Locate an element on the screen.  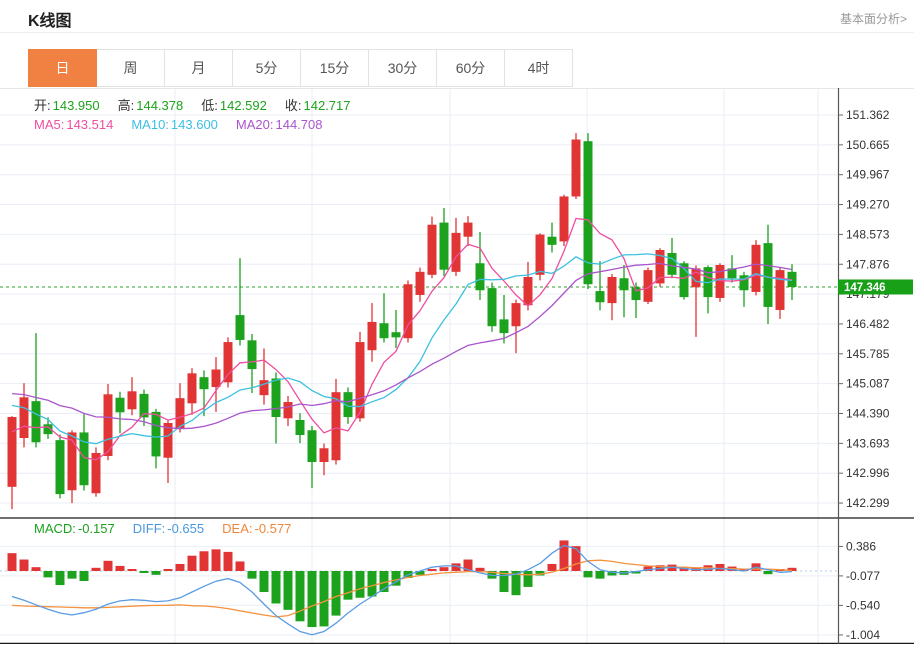
tab-60min: 60分 is located at coordinates (470, 68).